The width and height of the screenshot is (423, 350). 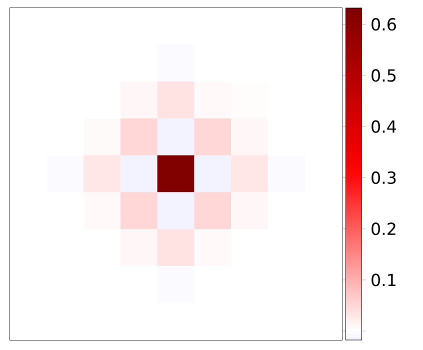 I want to click on color-bar-label: 0.2, so click(x=384, y=229).